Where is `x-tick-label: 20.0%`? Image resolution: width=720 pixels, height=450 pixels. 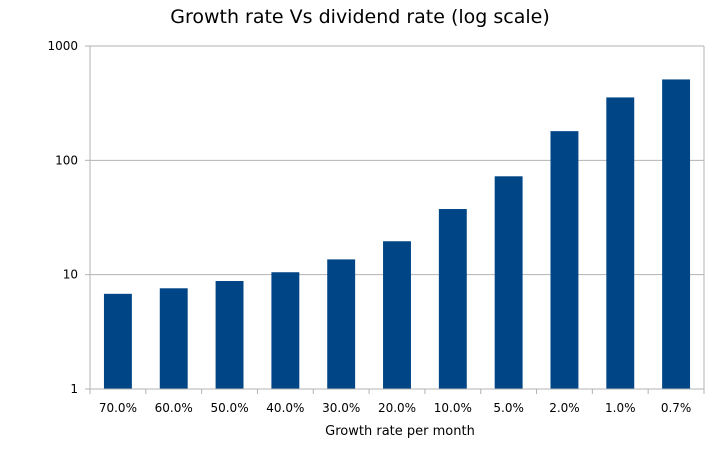
x-tick-label: 20.0% is located at coordinates (397, 408).